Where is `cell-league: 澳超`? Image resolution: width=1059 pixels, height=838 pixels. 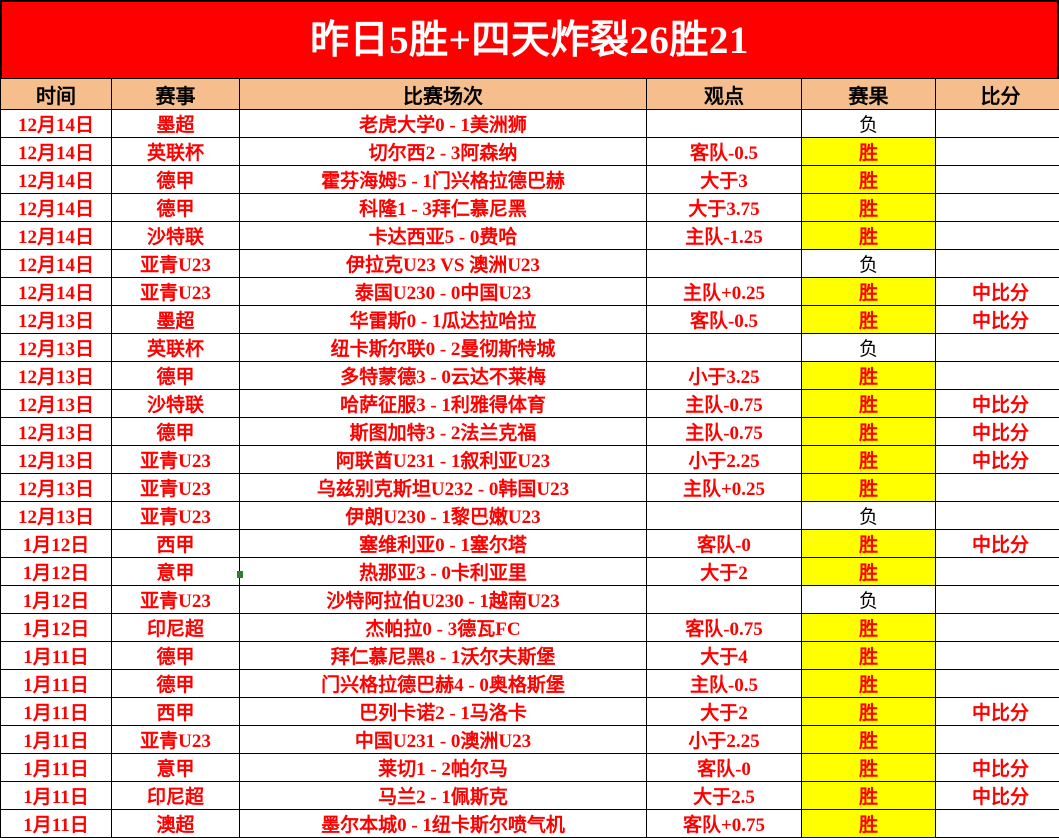
cell-league: 澳超 is located at coordinates (176, 824).